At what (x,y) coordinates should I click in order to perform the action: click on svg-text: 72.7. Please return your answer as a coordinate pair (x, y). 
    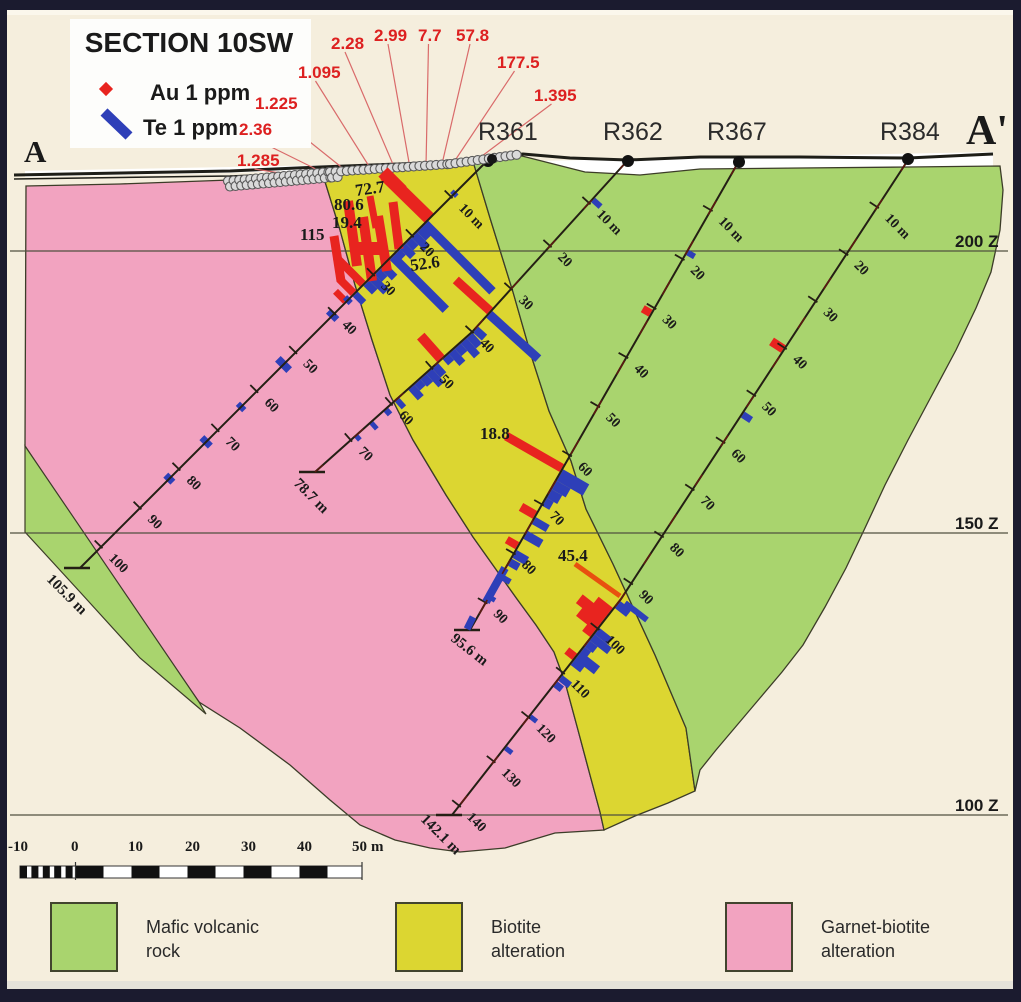
    Looking at the image, I should click on (370, 188).